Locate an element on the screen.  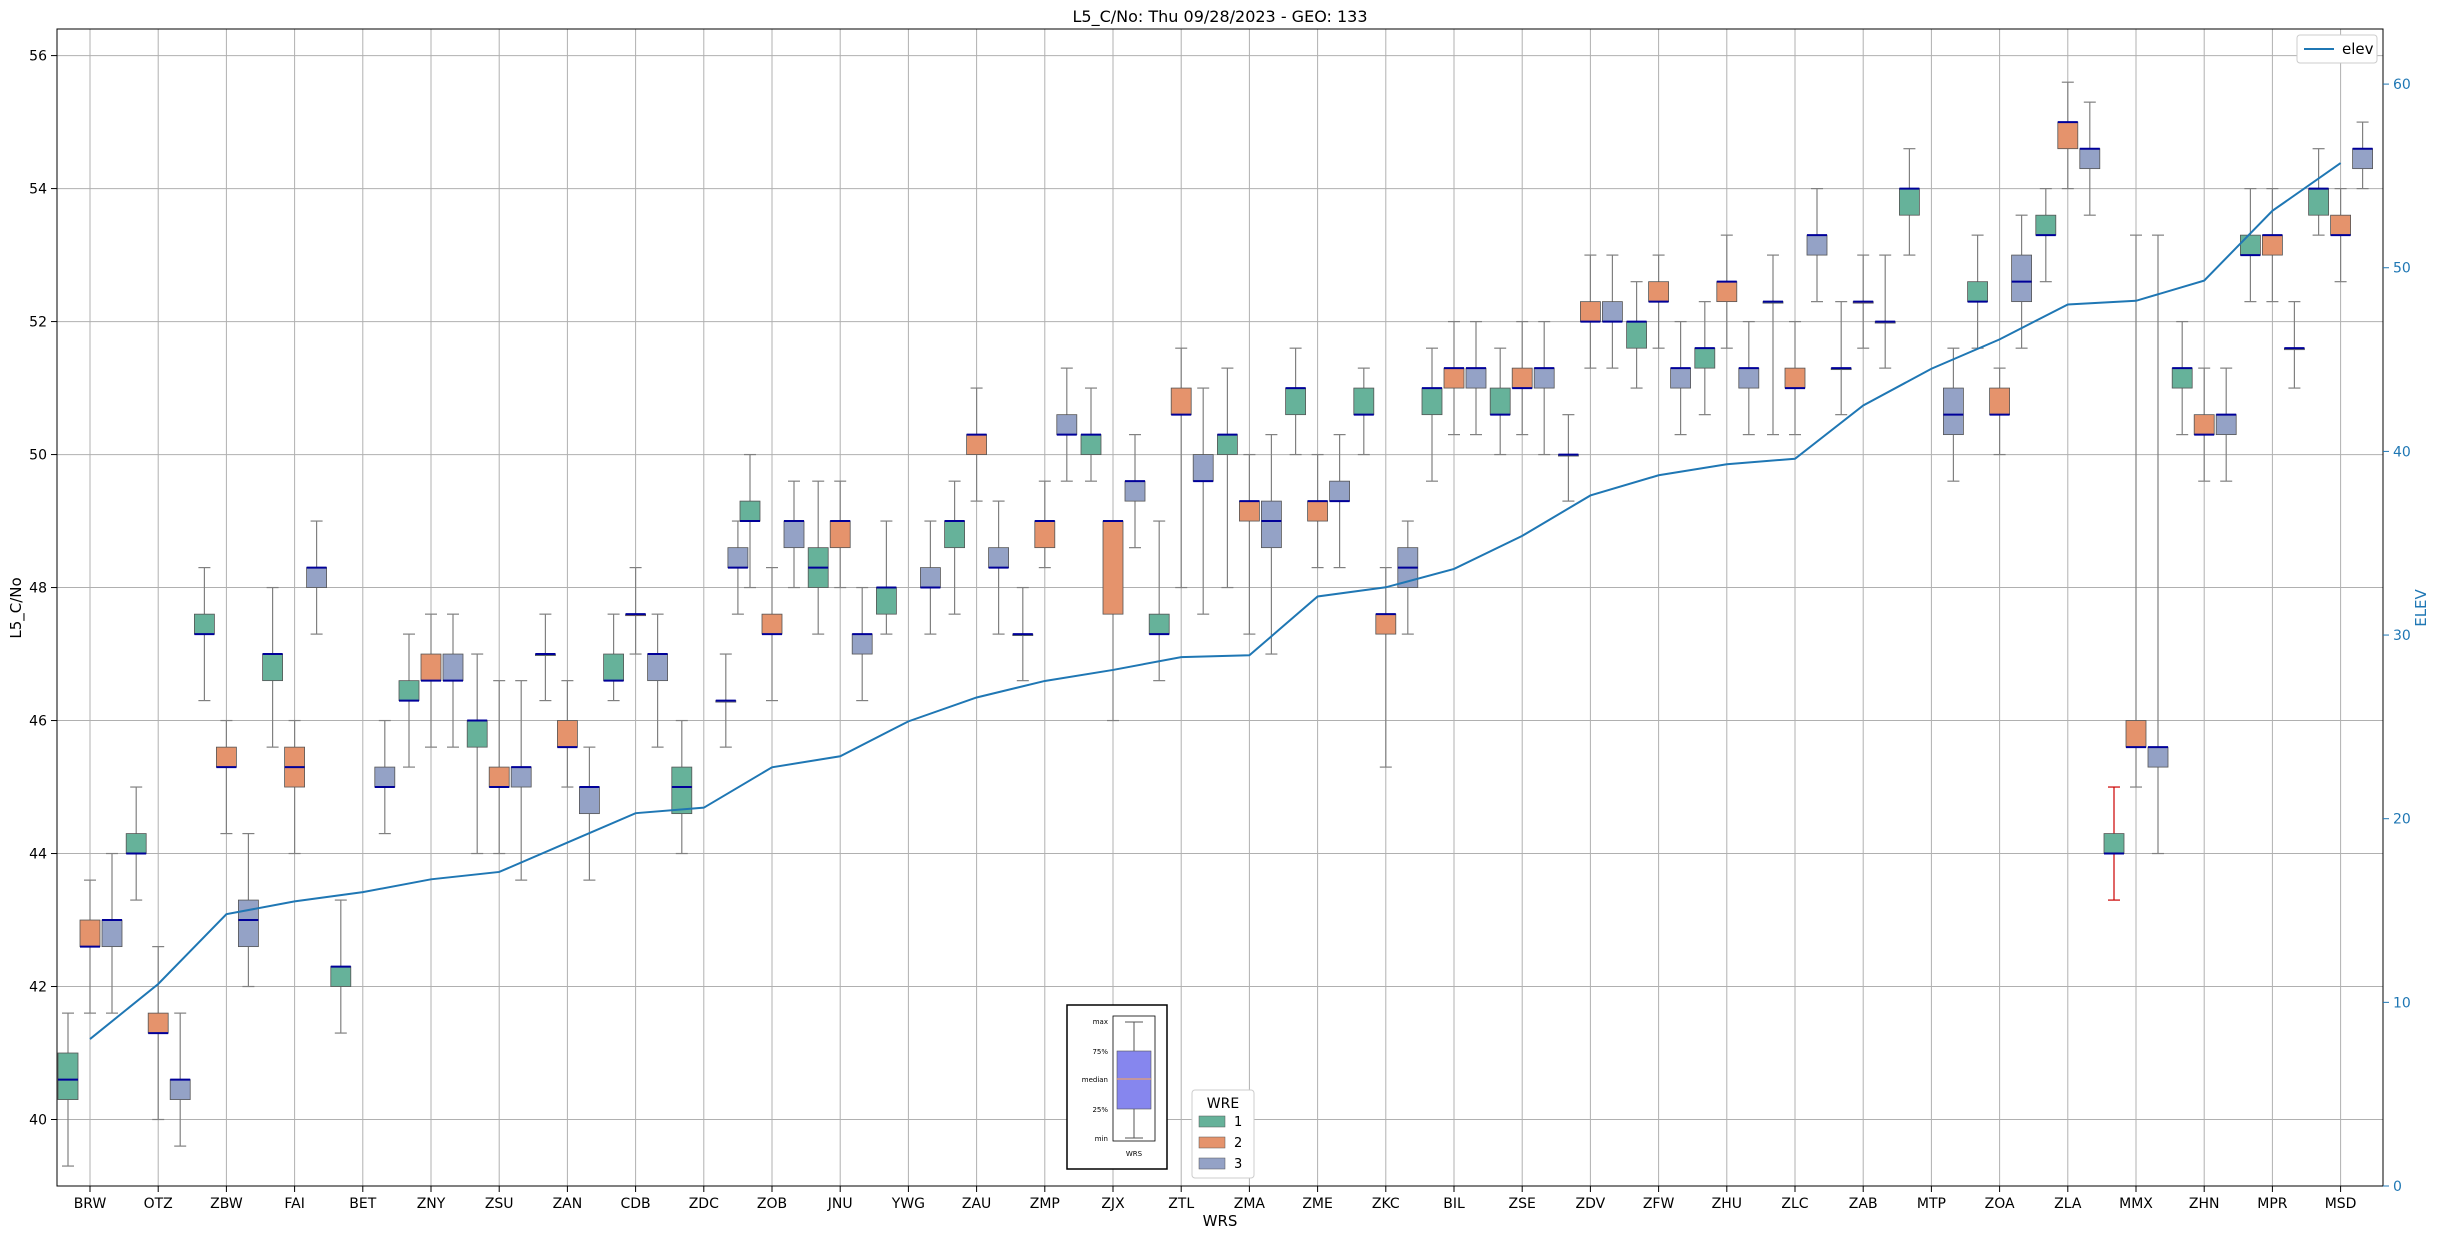
x-tick-label: ZAN is located at coordinates (568, 1204).